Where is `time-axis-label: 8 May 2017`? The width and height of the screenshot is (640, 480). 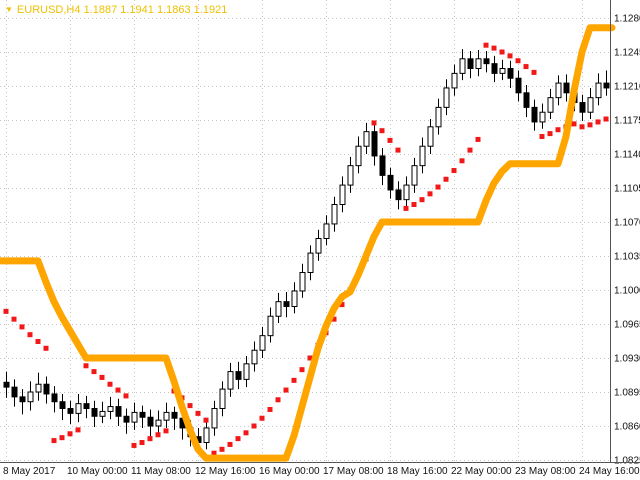 time-axis-label: 8 May 2017 is located at coordinates (29, 471).